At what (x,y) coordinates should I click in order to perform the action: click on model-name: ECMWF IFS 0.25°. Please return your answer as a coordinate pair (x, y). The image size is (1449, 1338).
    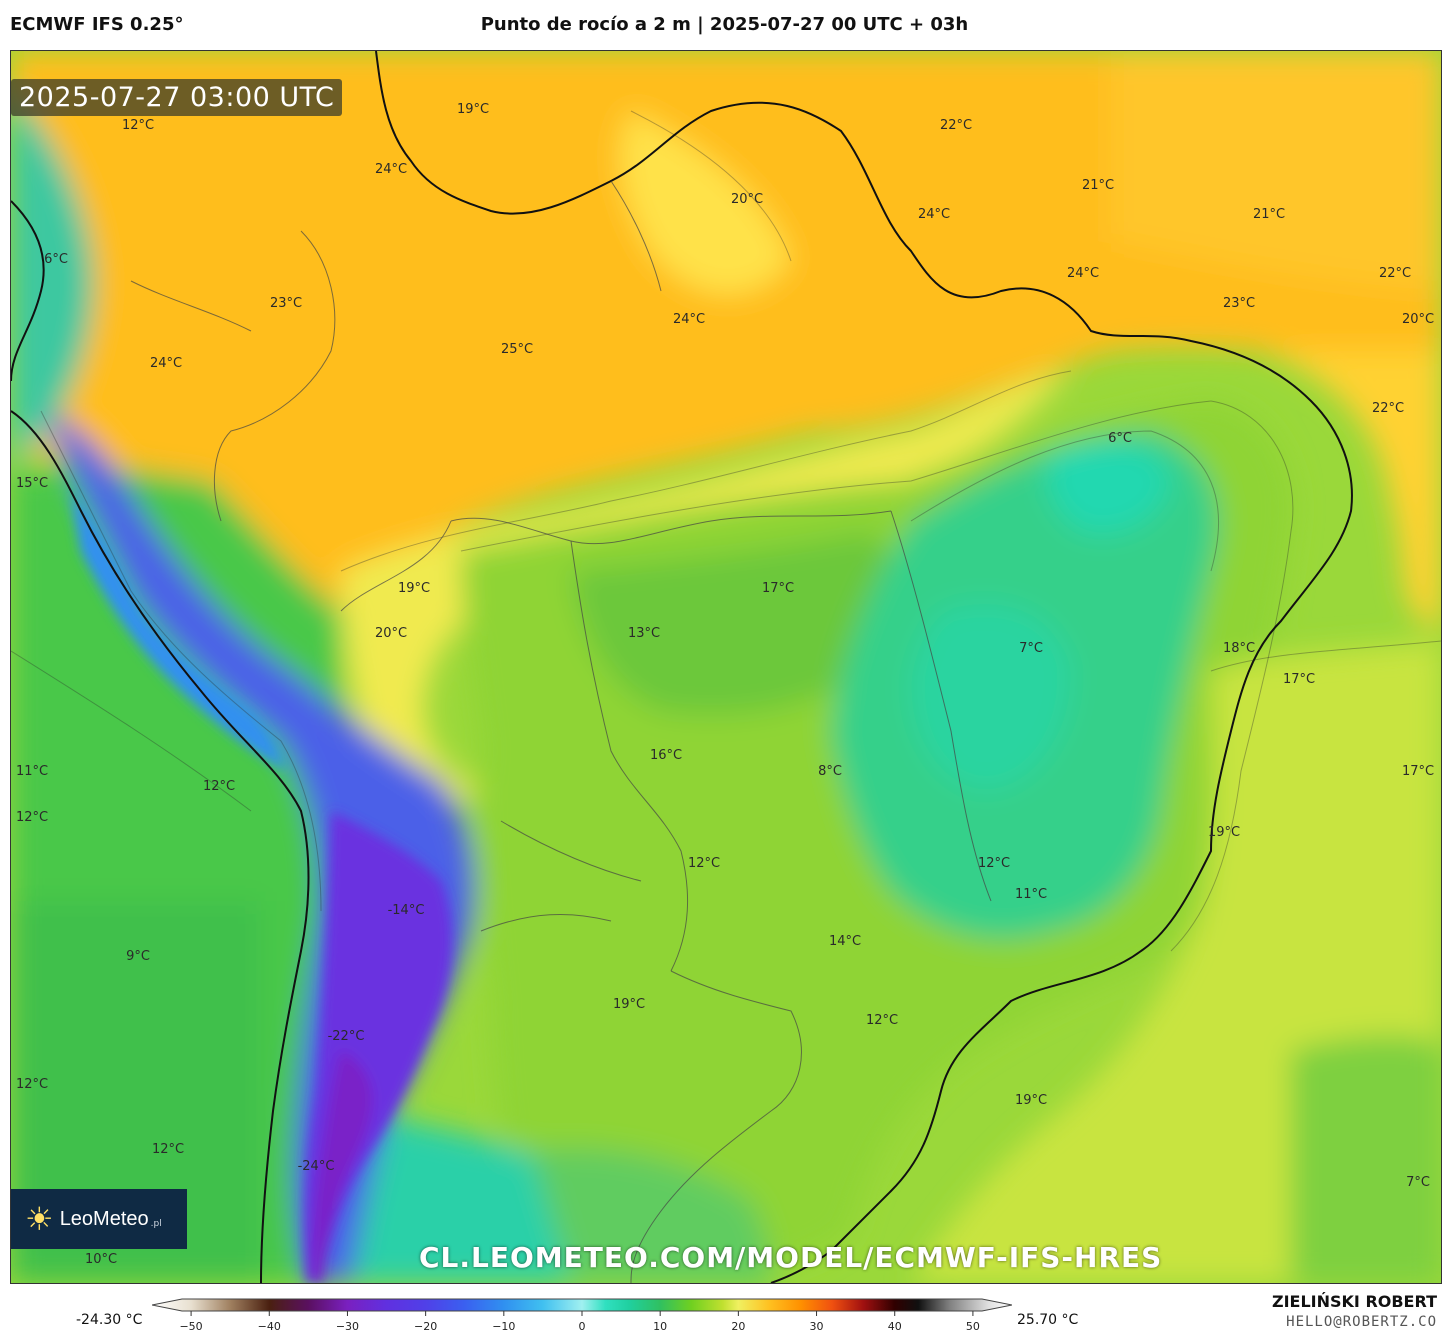
    Looking at the image, I should click on (97, 24).